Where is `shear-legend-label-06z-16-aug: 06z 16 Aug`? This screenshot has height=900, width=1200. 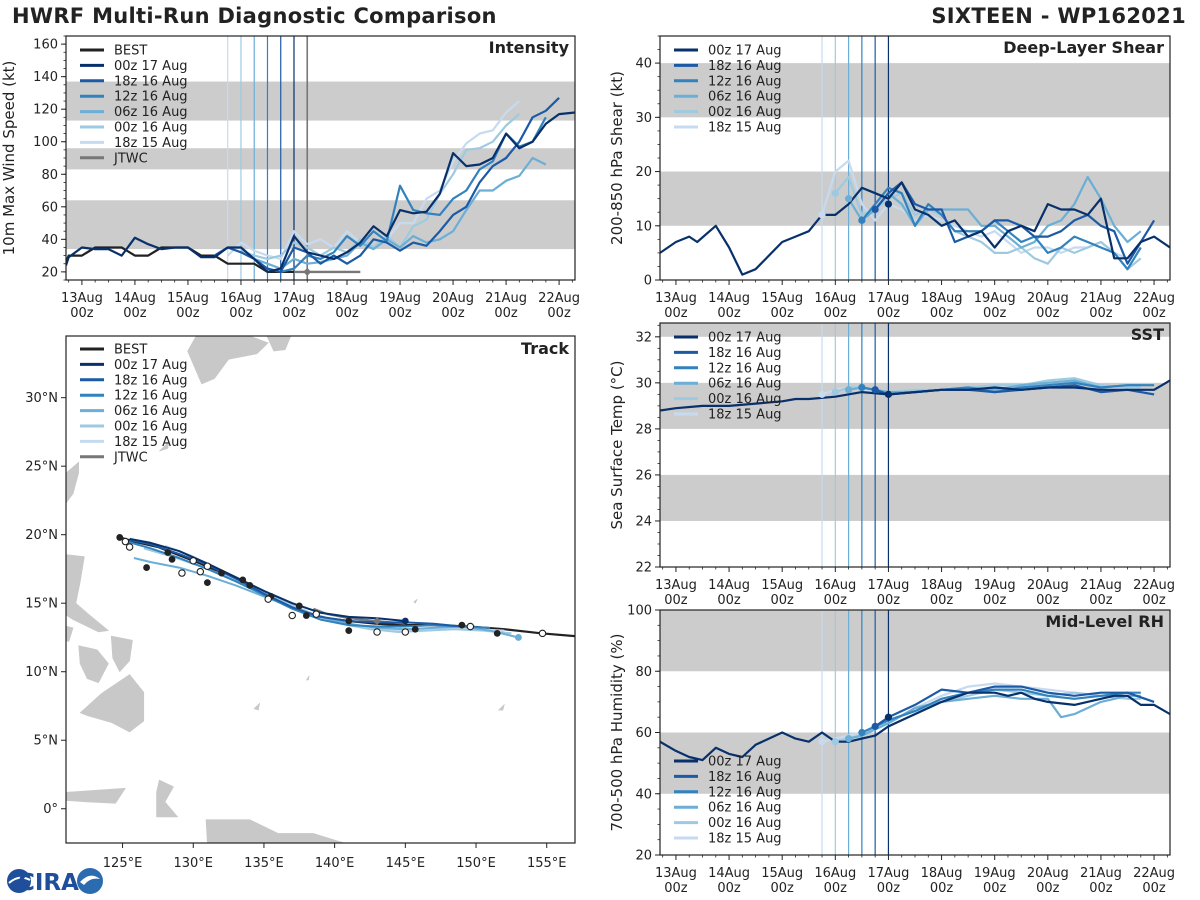
shear-legend-label-06z-16-aug: 06z 16 Aug is located at coordinates (745, 97).